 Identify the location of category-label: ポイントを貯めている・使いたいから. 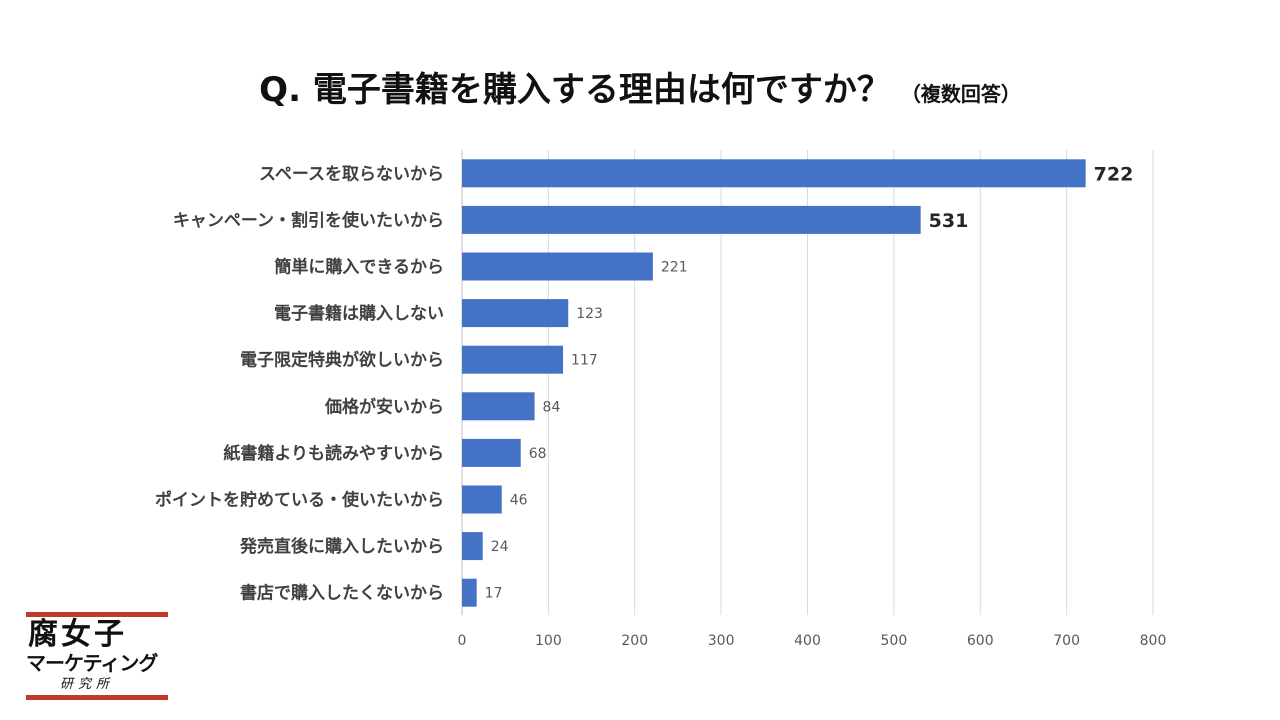
(299, 500).